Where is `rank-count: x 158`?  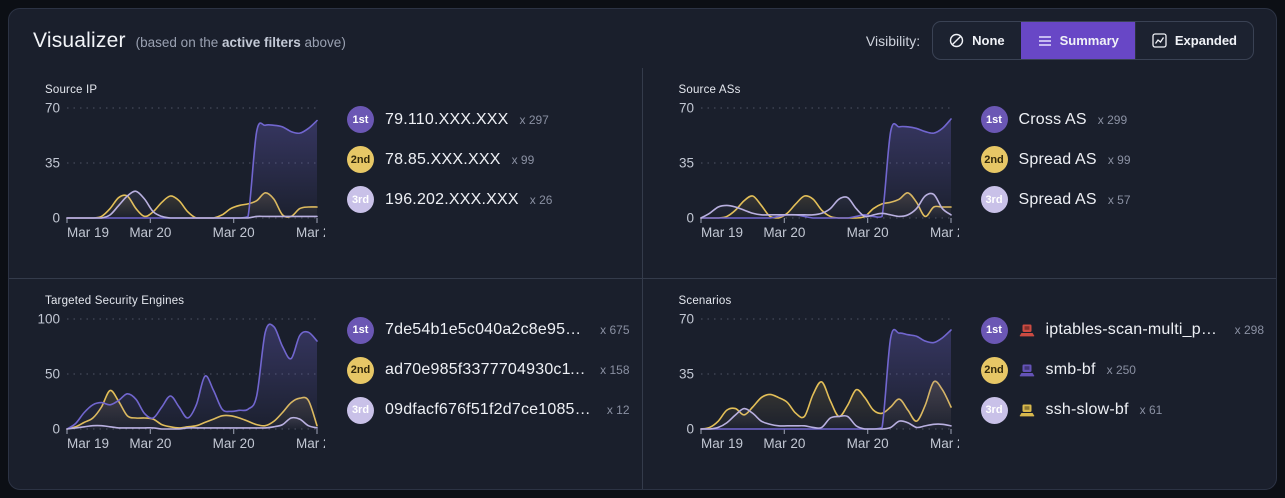
rank-count: x 158 is located at coordinates (615, 370).